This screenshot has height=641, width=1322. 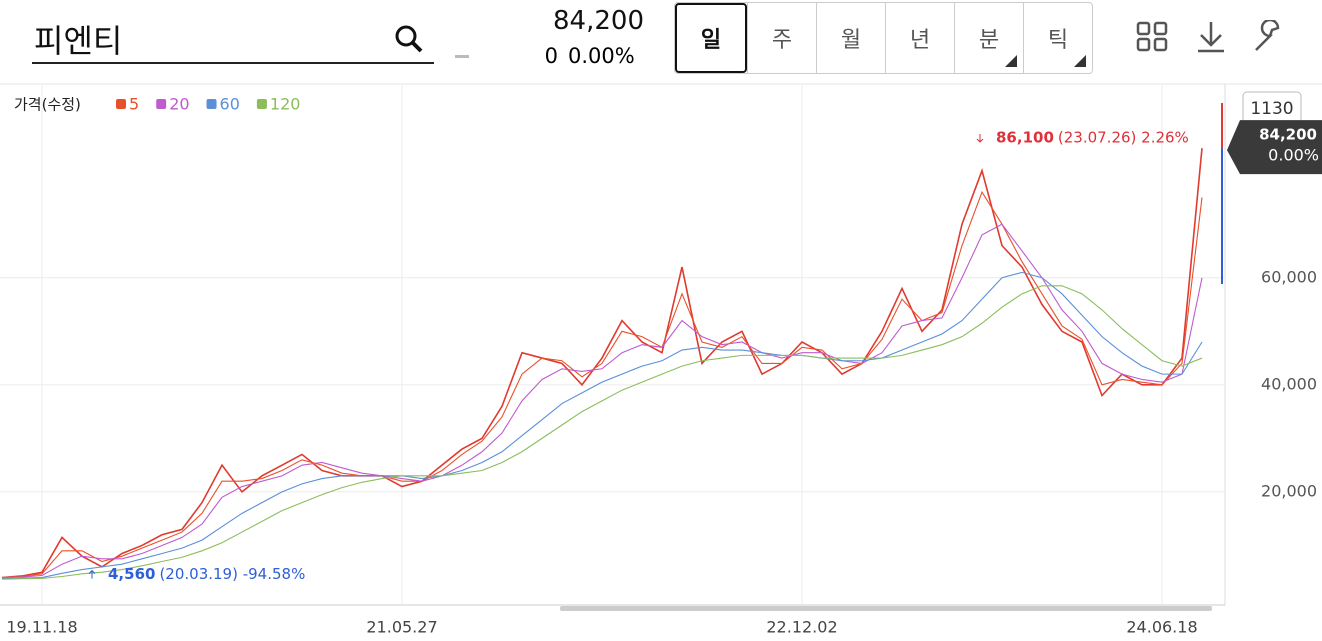 What do you see at coordinates (78, 41) in the screenshot?
I see `stock-name: 피엔티` at bounding box center [78, 41].